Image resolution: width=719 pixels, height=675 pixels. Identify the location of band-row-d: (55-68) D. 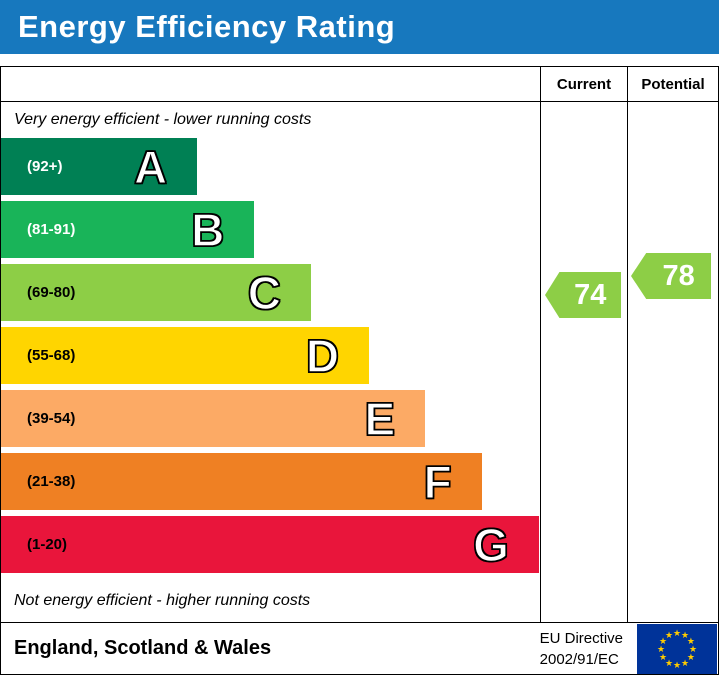
(270, 355).